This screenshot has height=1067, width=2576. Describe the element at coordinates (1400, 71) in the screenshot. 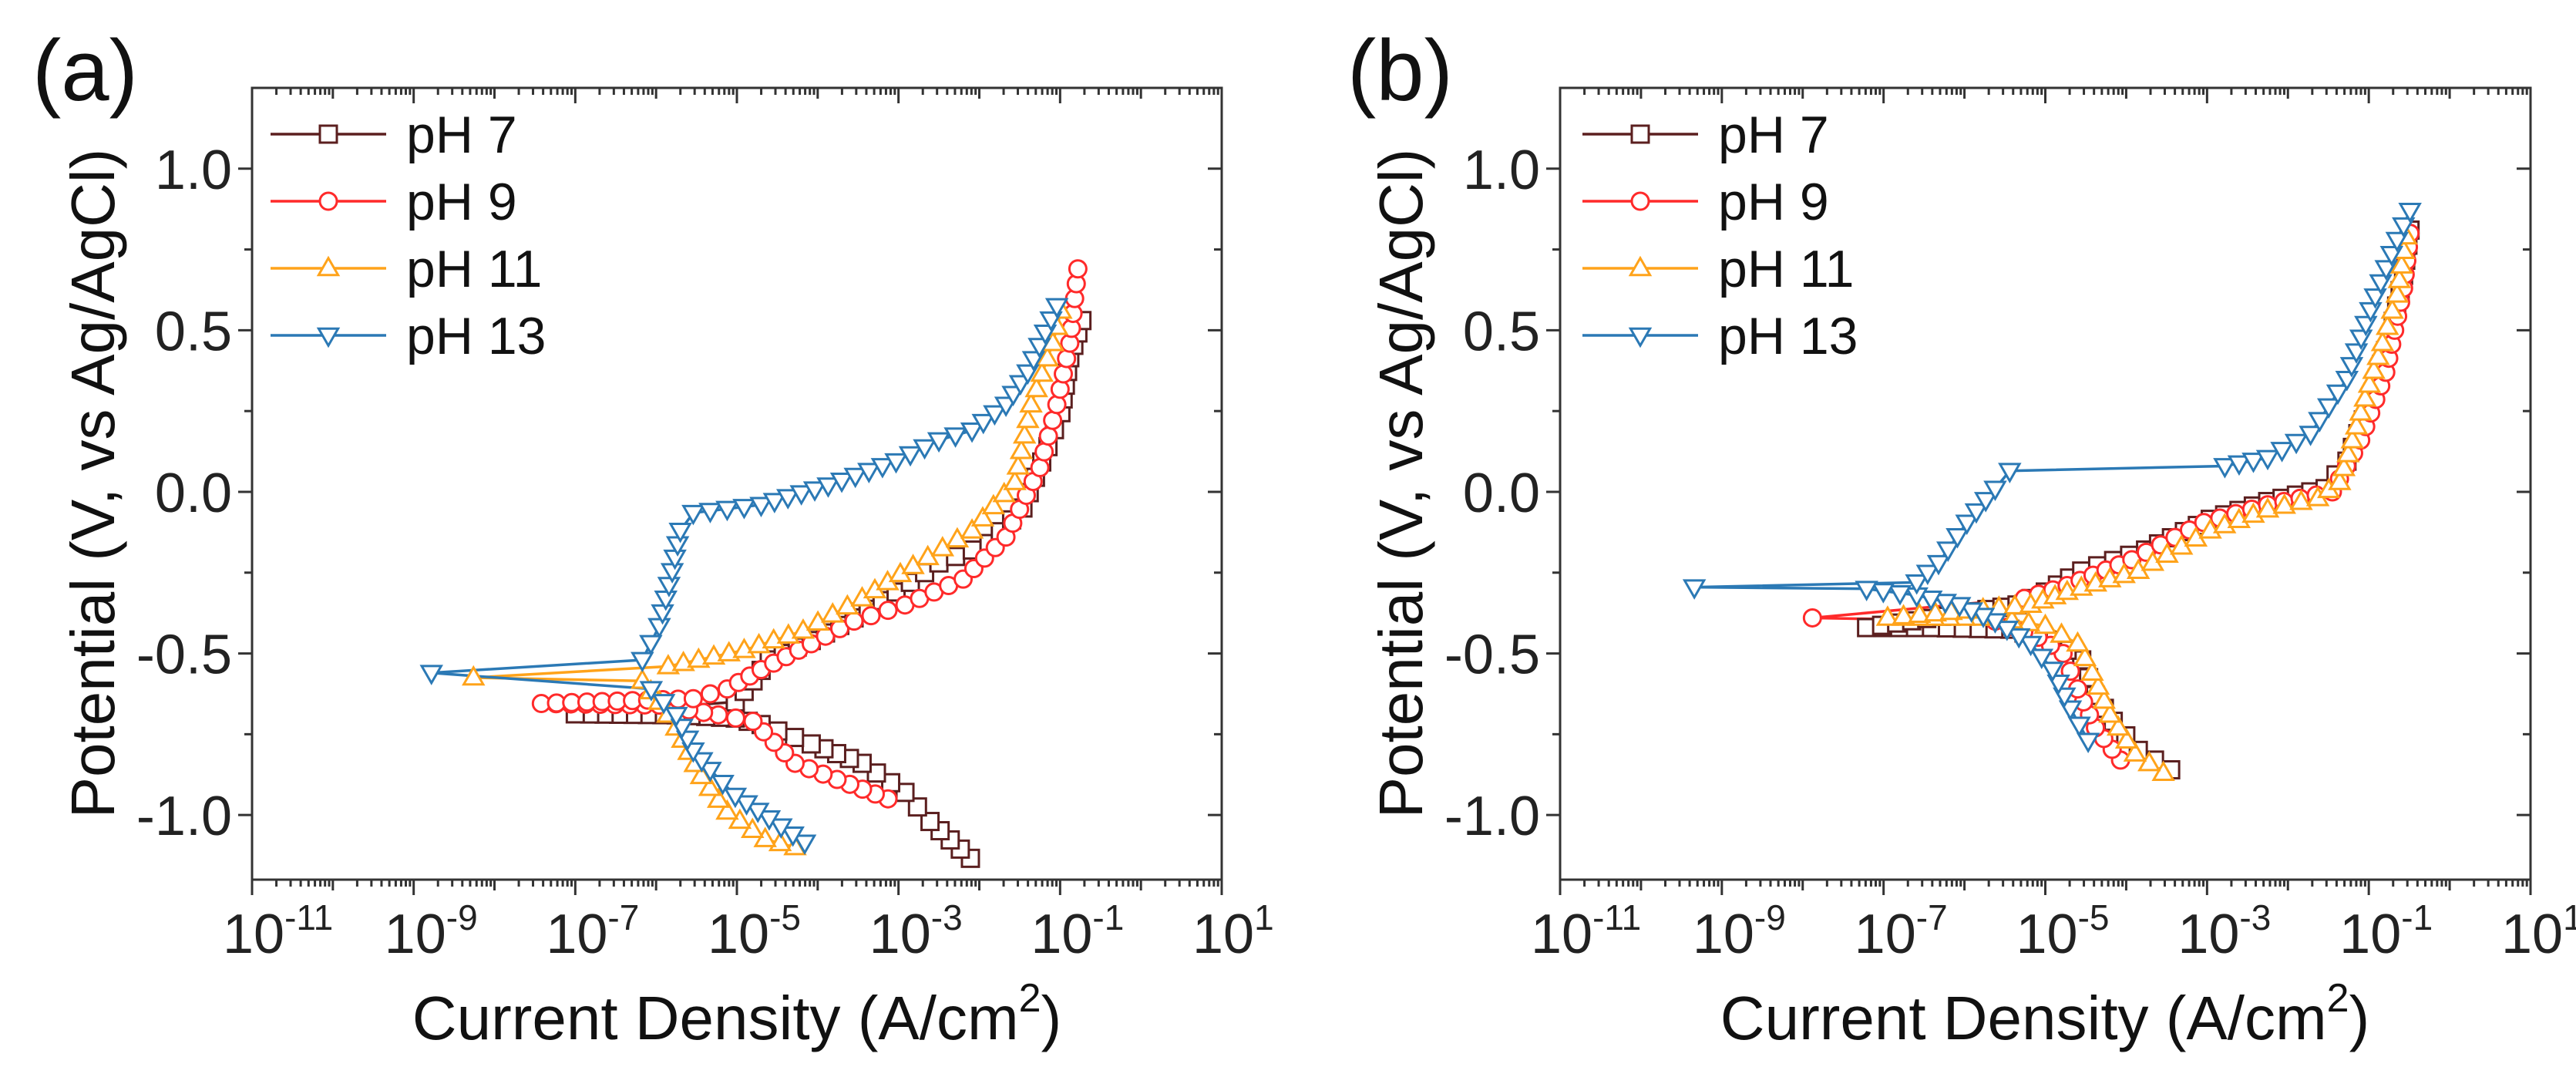

I see `panel-label: (b)` at that location.